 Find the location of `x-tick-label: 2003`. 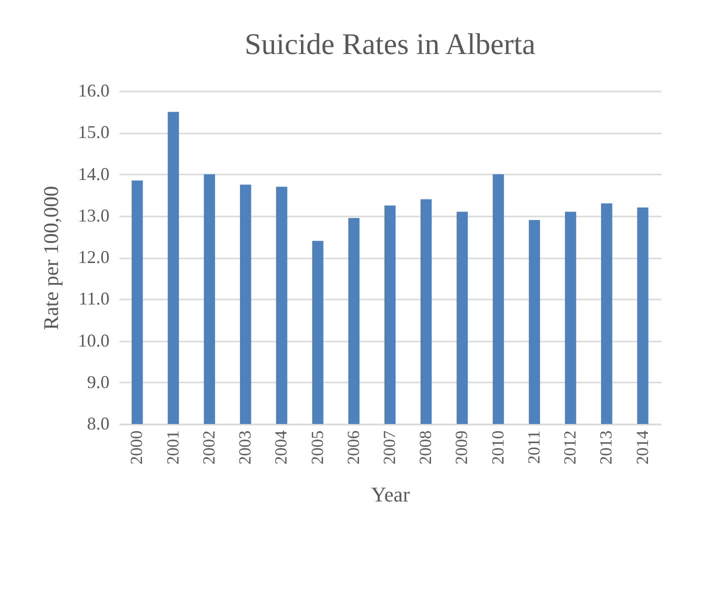

x-tick-label: 2003 is located at coordinates (245, 447).